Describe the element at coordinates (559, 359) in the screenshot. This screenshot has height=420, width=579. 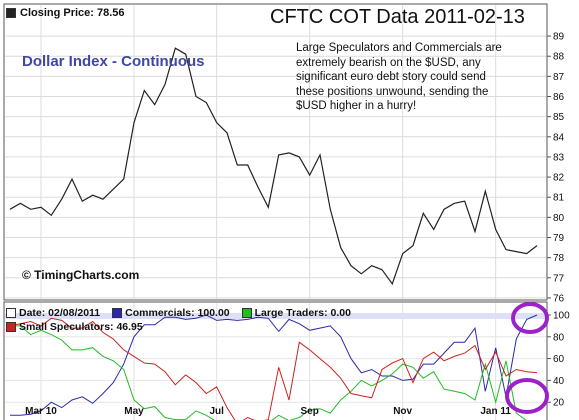
I see `cot-ytick-label: 60` at that location.